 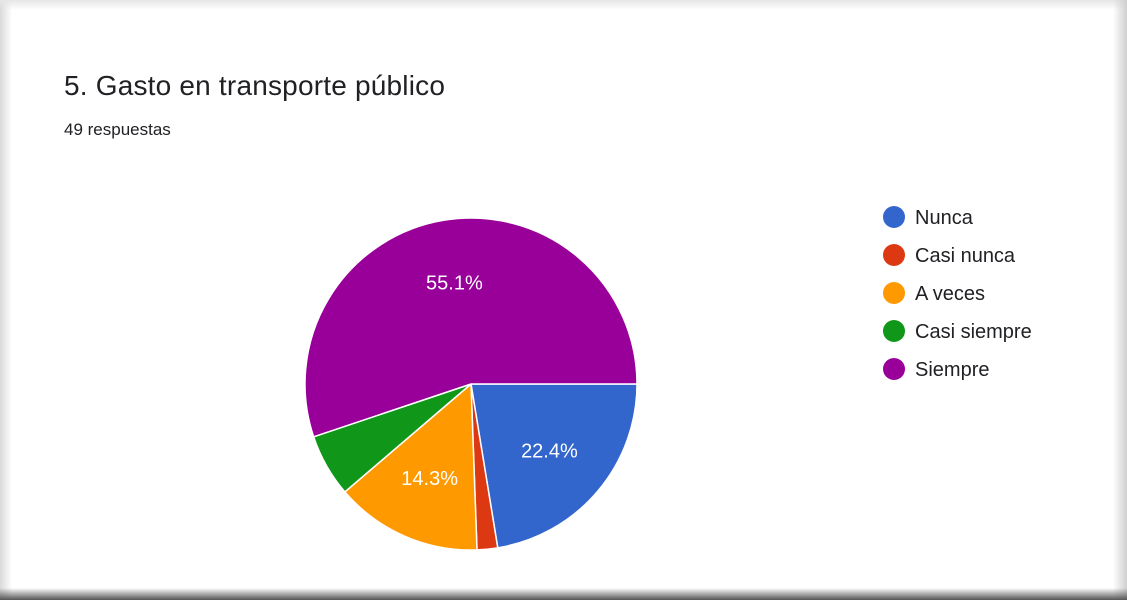 What do you see at coordinates (454, 283) in the screenshot?
I see `slice-value-label: 55.1%` at bounding box center [454, 283].